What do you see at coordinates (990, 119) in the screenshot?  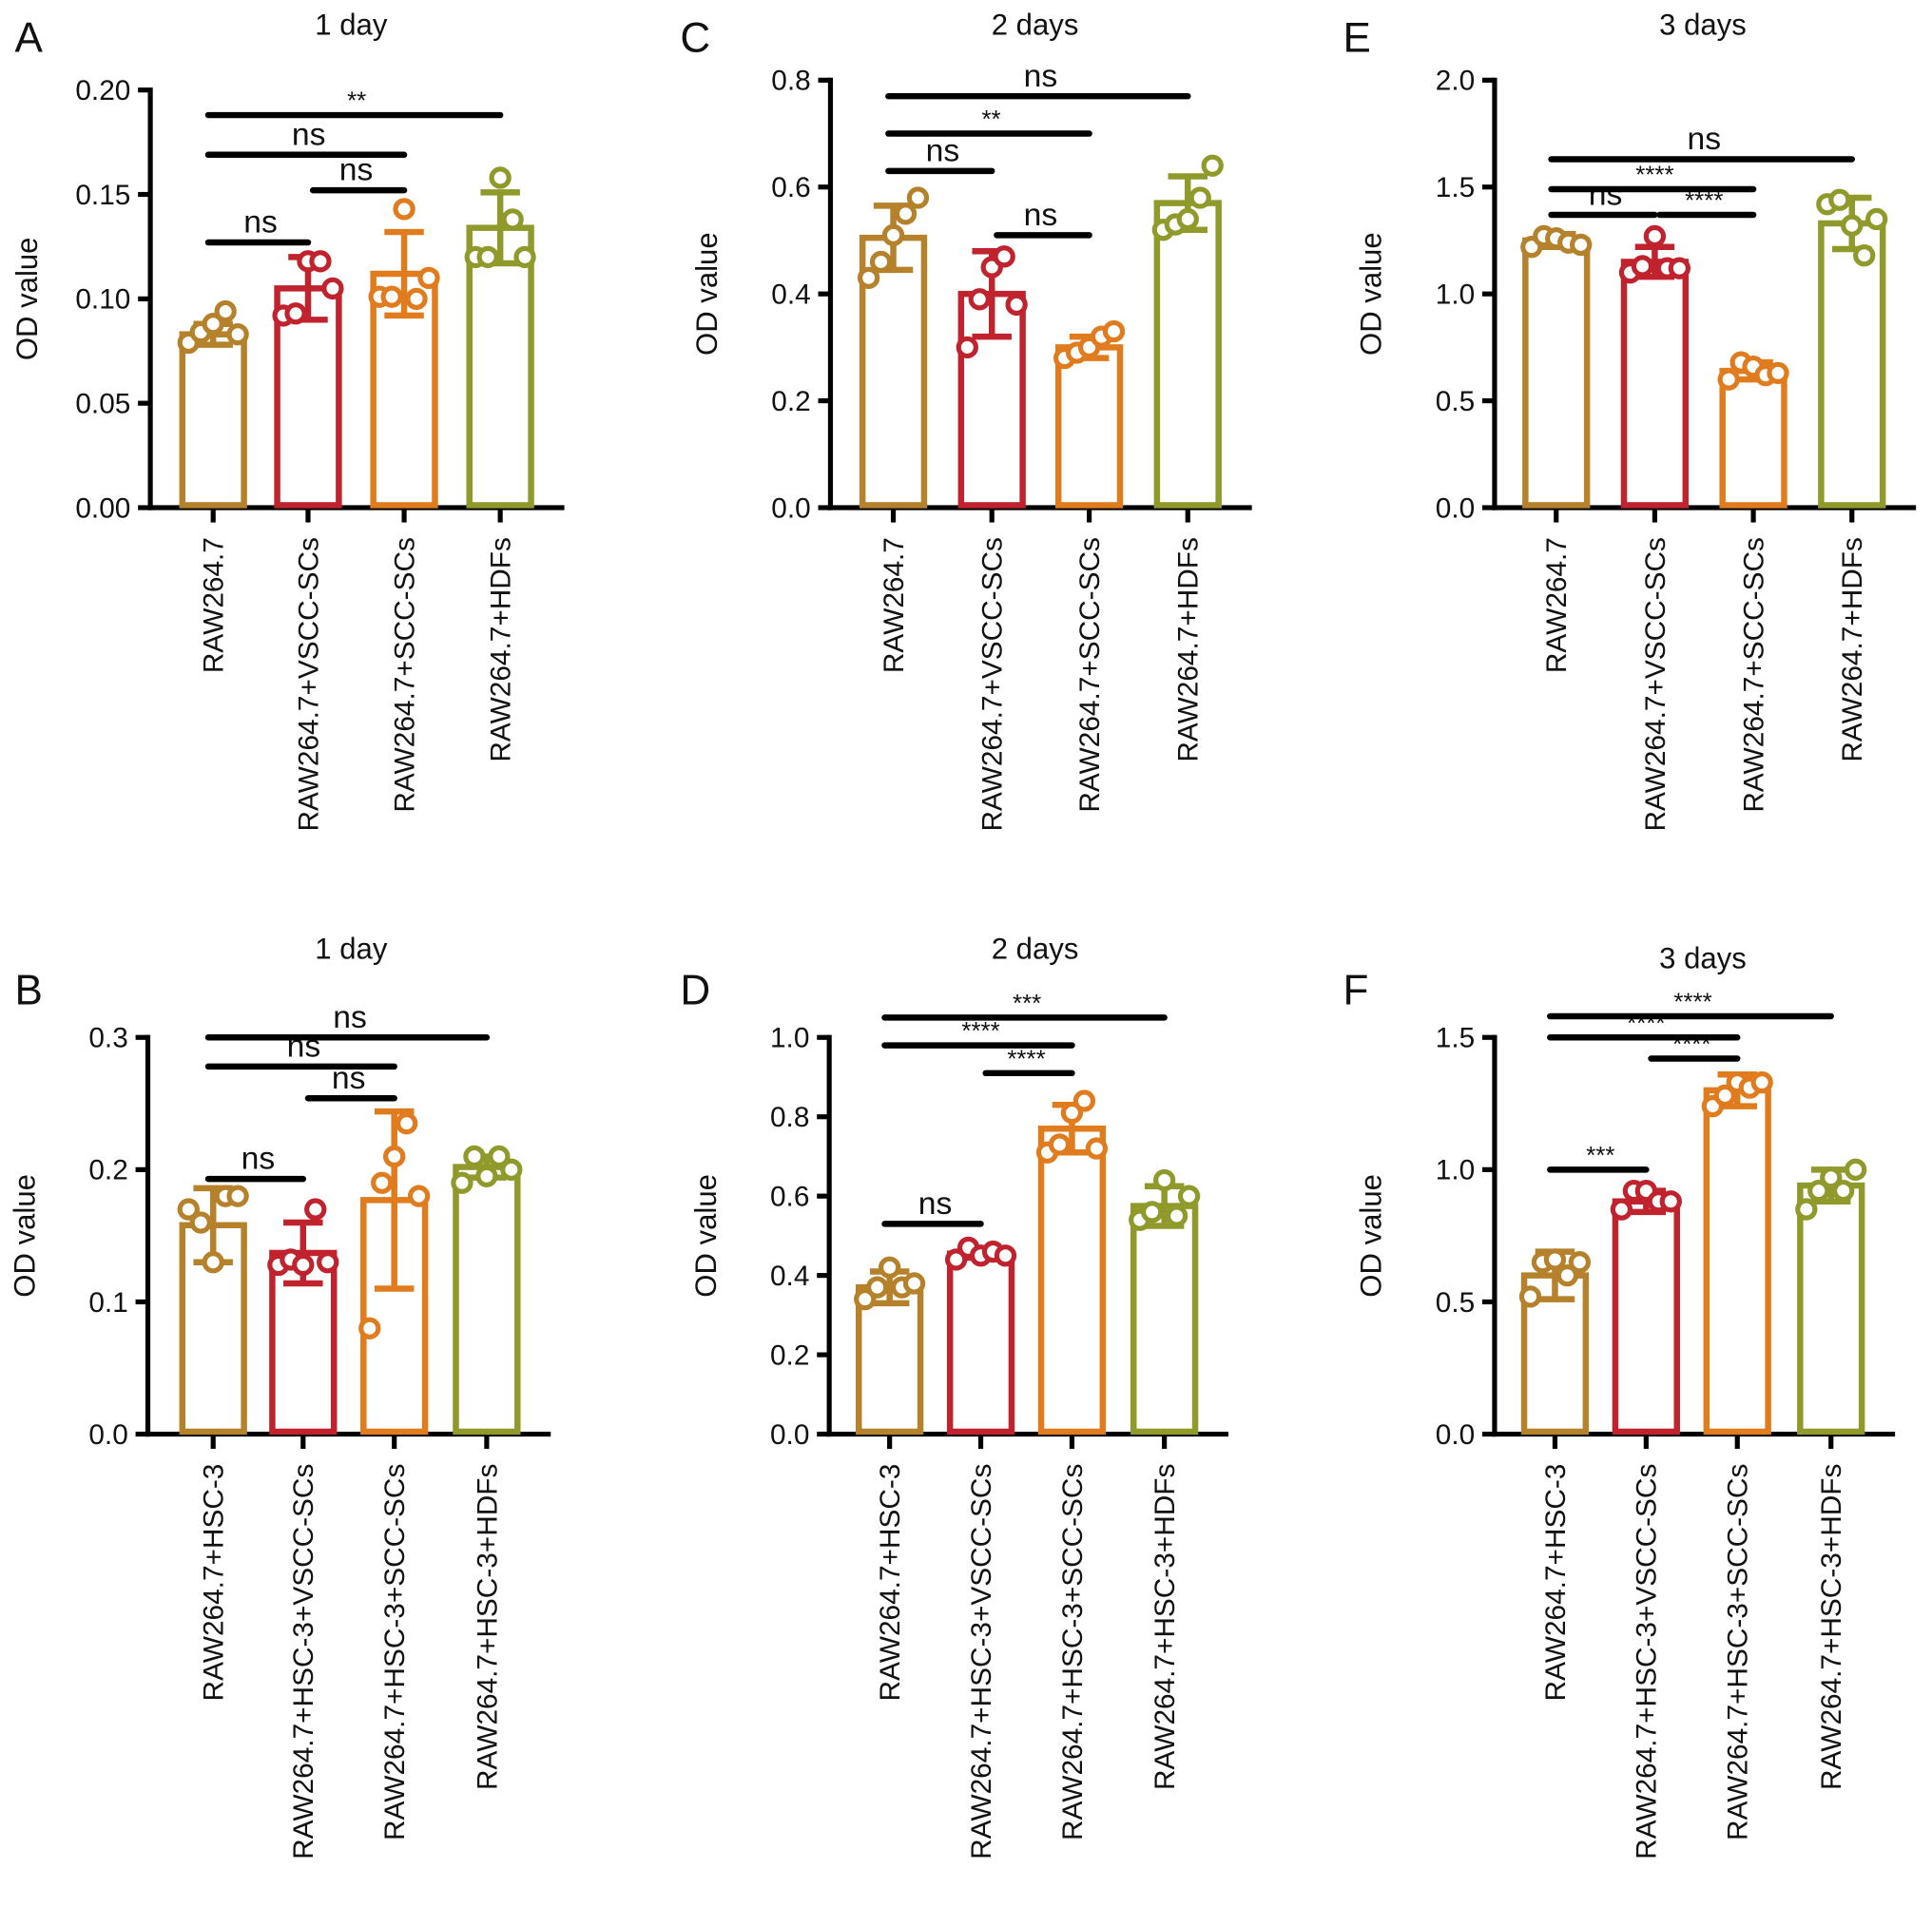 I see `significance-label: **` at bounding box center [990, 119].